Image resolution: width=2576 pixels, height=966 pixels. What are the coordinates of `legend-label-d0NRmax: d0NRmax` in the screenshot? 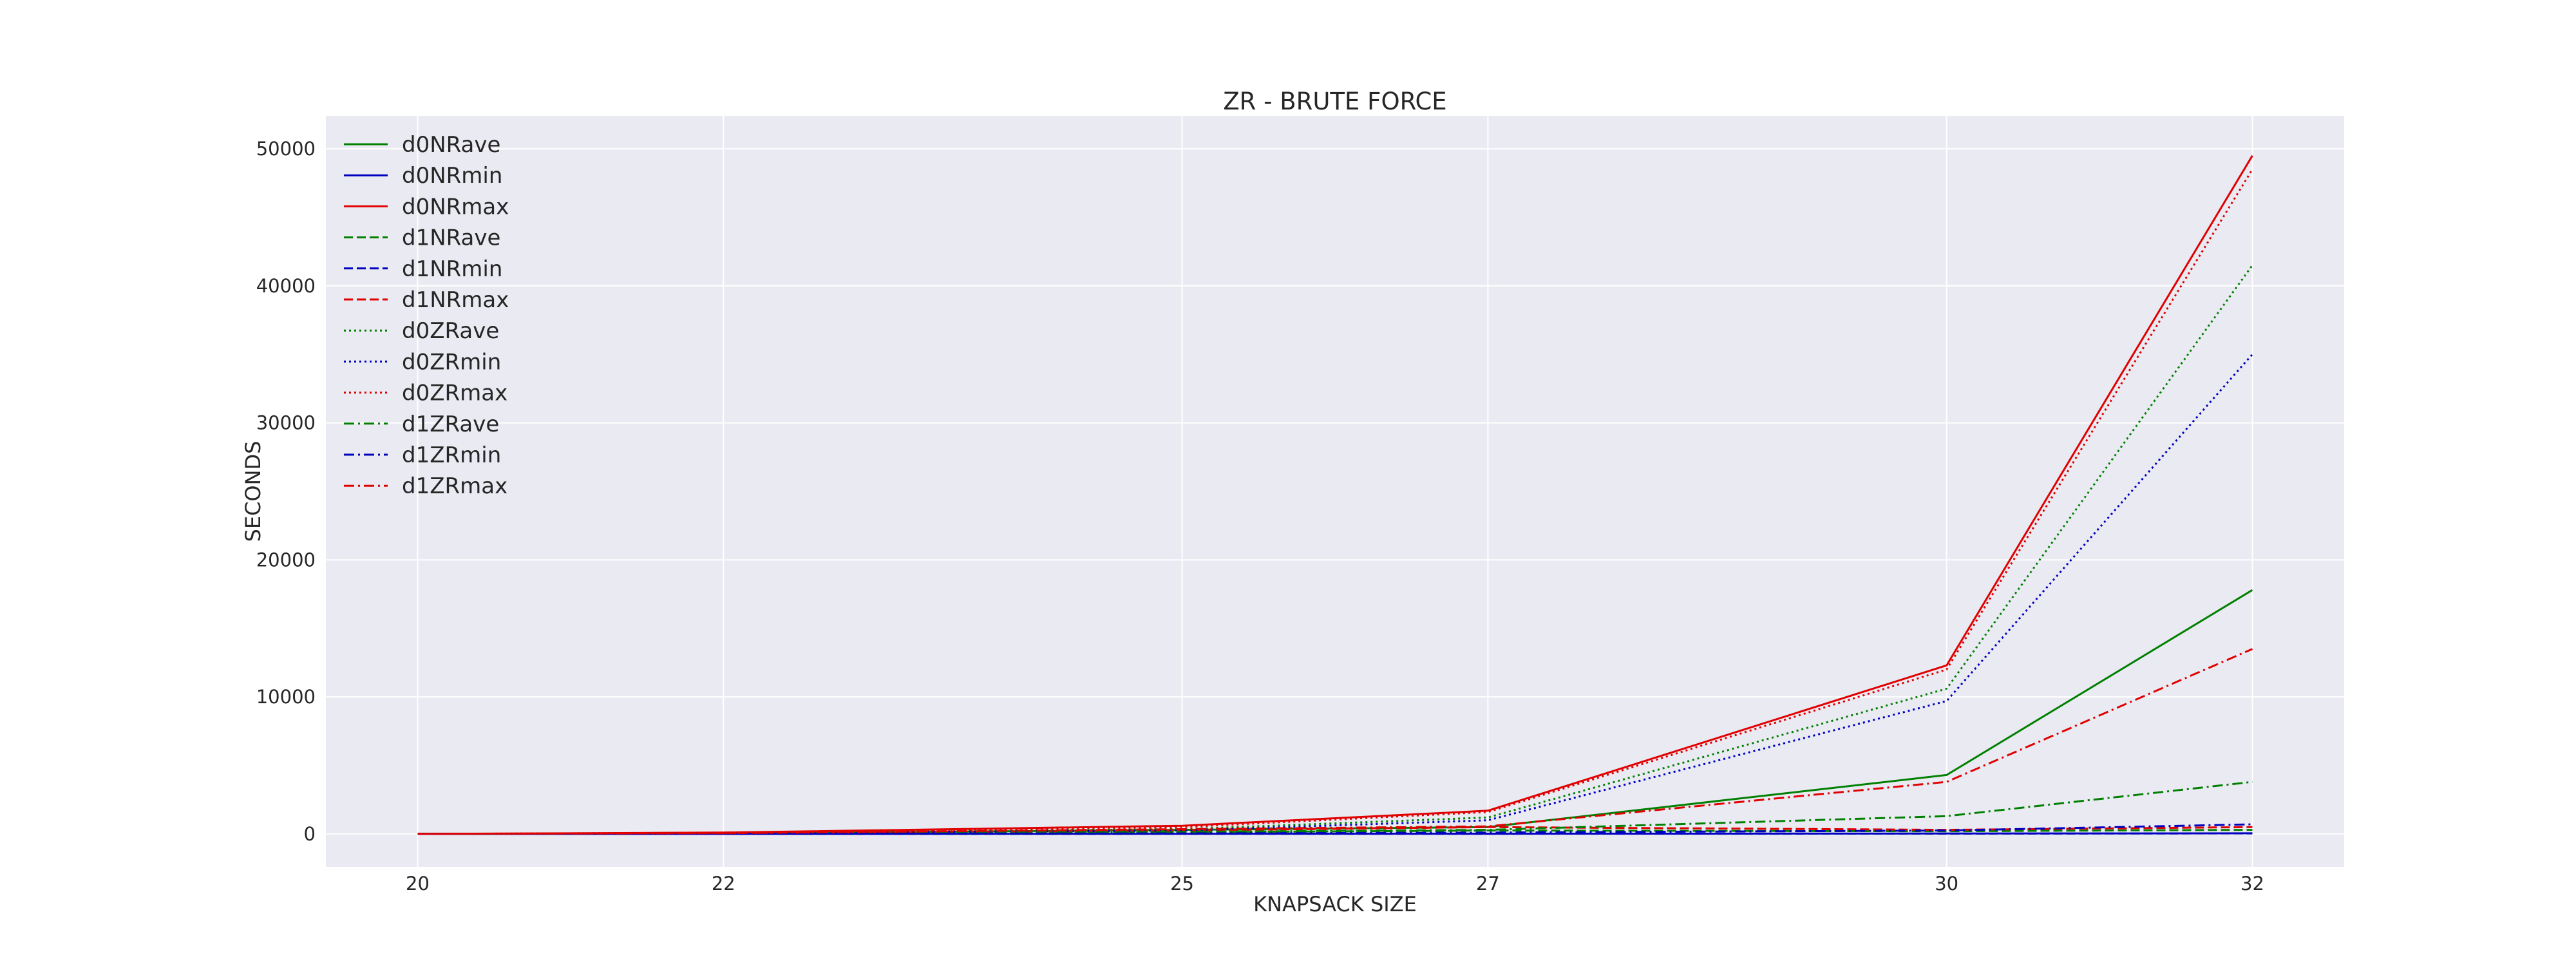 It's located at (455, 207).